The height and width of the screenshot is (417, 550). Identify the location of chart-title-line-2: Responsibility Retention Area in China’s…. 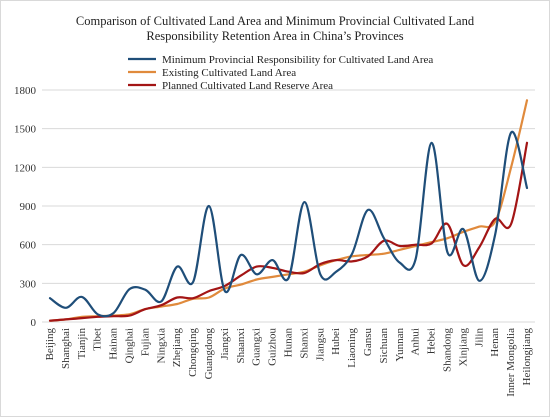
(275, 36).